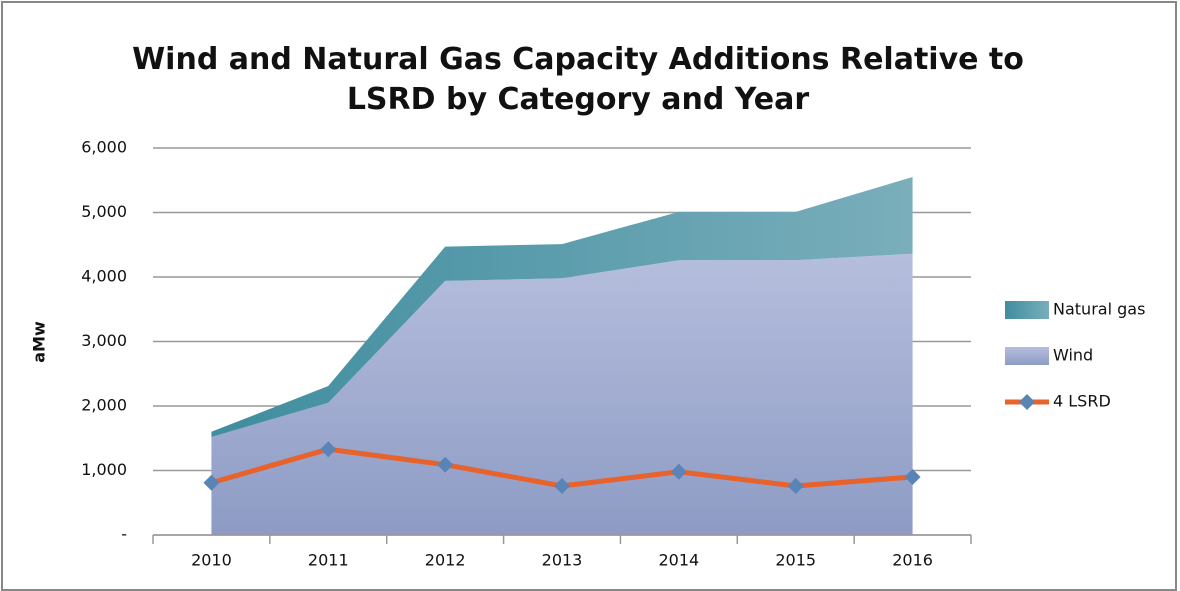  Describe the element at coordinates (104, 340) in the screenshot. I see `y-tick-label: 3,000` at that location.